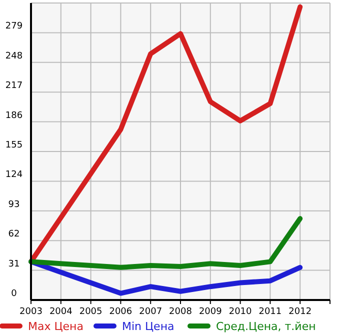 This screenshot has height=335, width=345. What do you see at coordinates (150, 312) in the screenshot?
I see `x-tick-label: 2007` at bounding box center [150, 312].